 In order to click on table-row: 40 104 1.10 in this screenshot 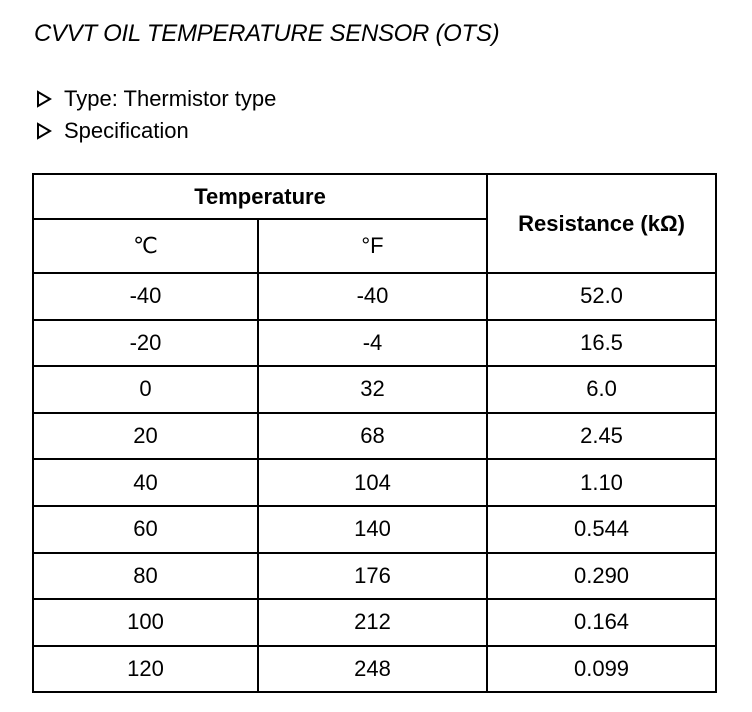, I will do `click(375, 482)`.